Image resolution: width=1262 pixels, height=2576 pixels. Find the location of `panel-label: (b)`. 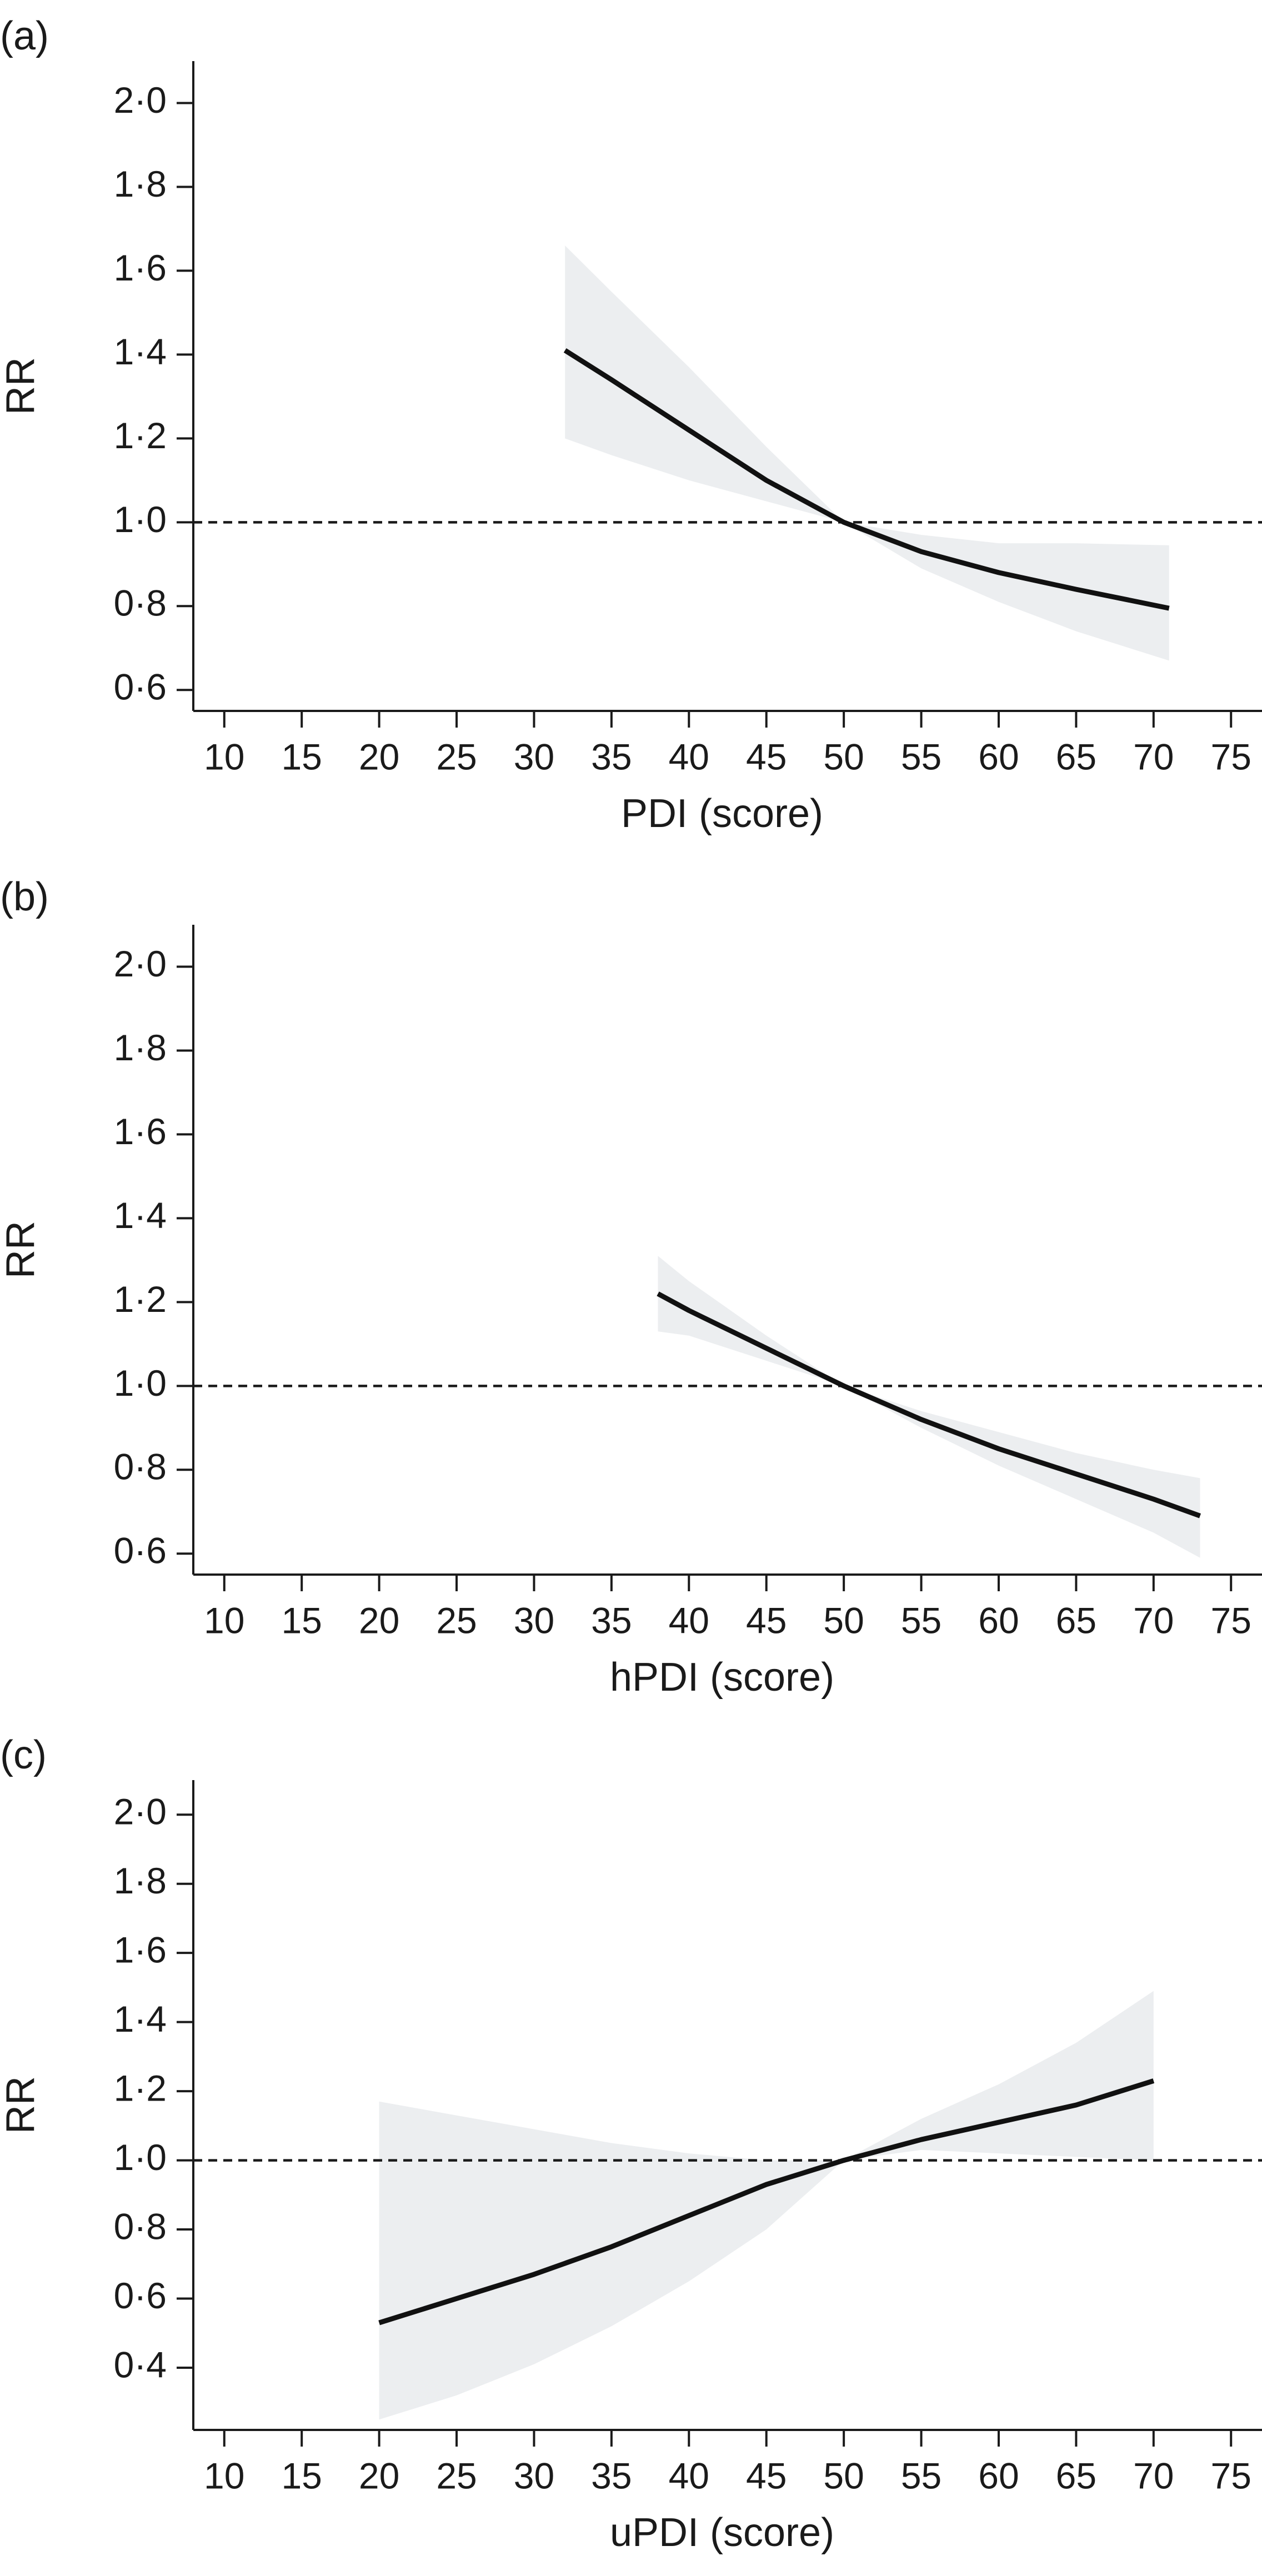

panel-label: (b) is located at coordinates (24, 897).